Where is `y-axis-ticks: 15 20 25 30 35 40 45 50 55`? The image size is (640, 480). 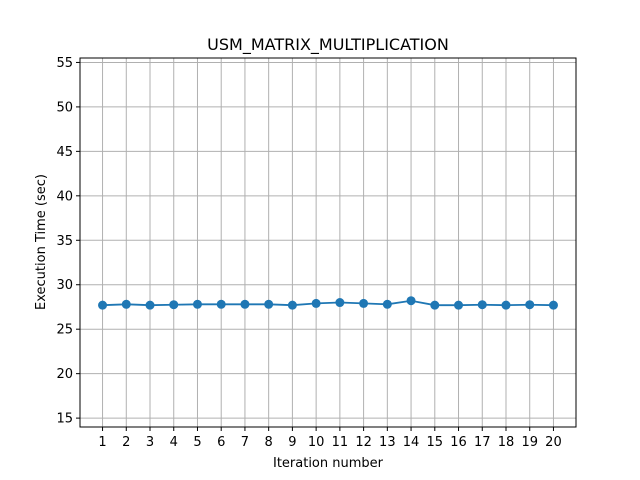
y-axis-ticks: 15 20 25 30 35 40 45 50 55 is located at coordinates (68, 241).